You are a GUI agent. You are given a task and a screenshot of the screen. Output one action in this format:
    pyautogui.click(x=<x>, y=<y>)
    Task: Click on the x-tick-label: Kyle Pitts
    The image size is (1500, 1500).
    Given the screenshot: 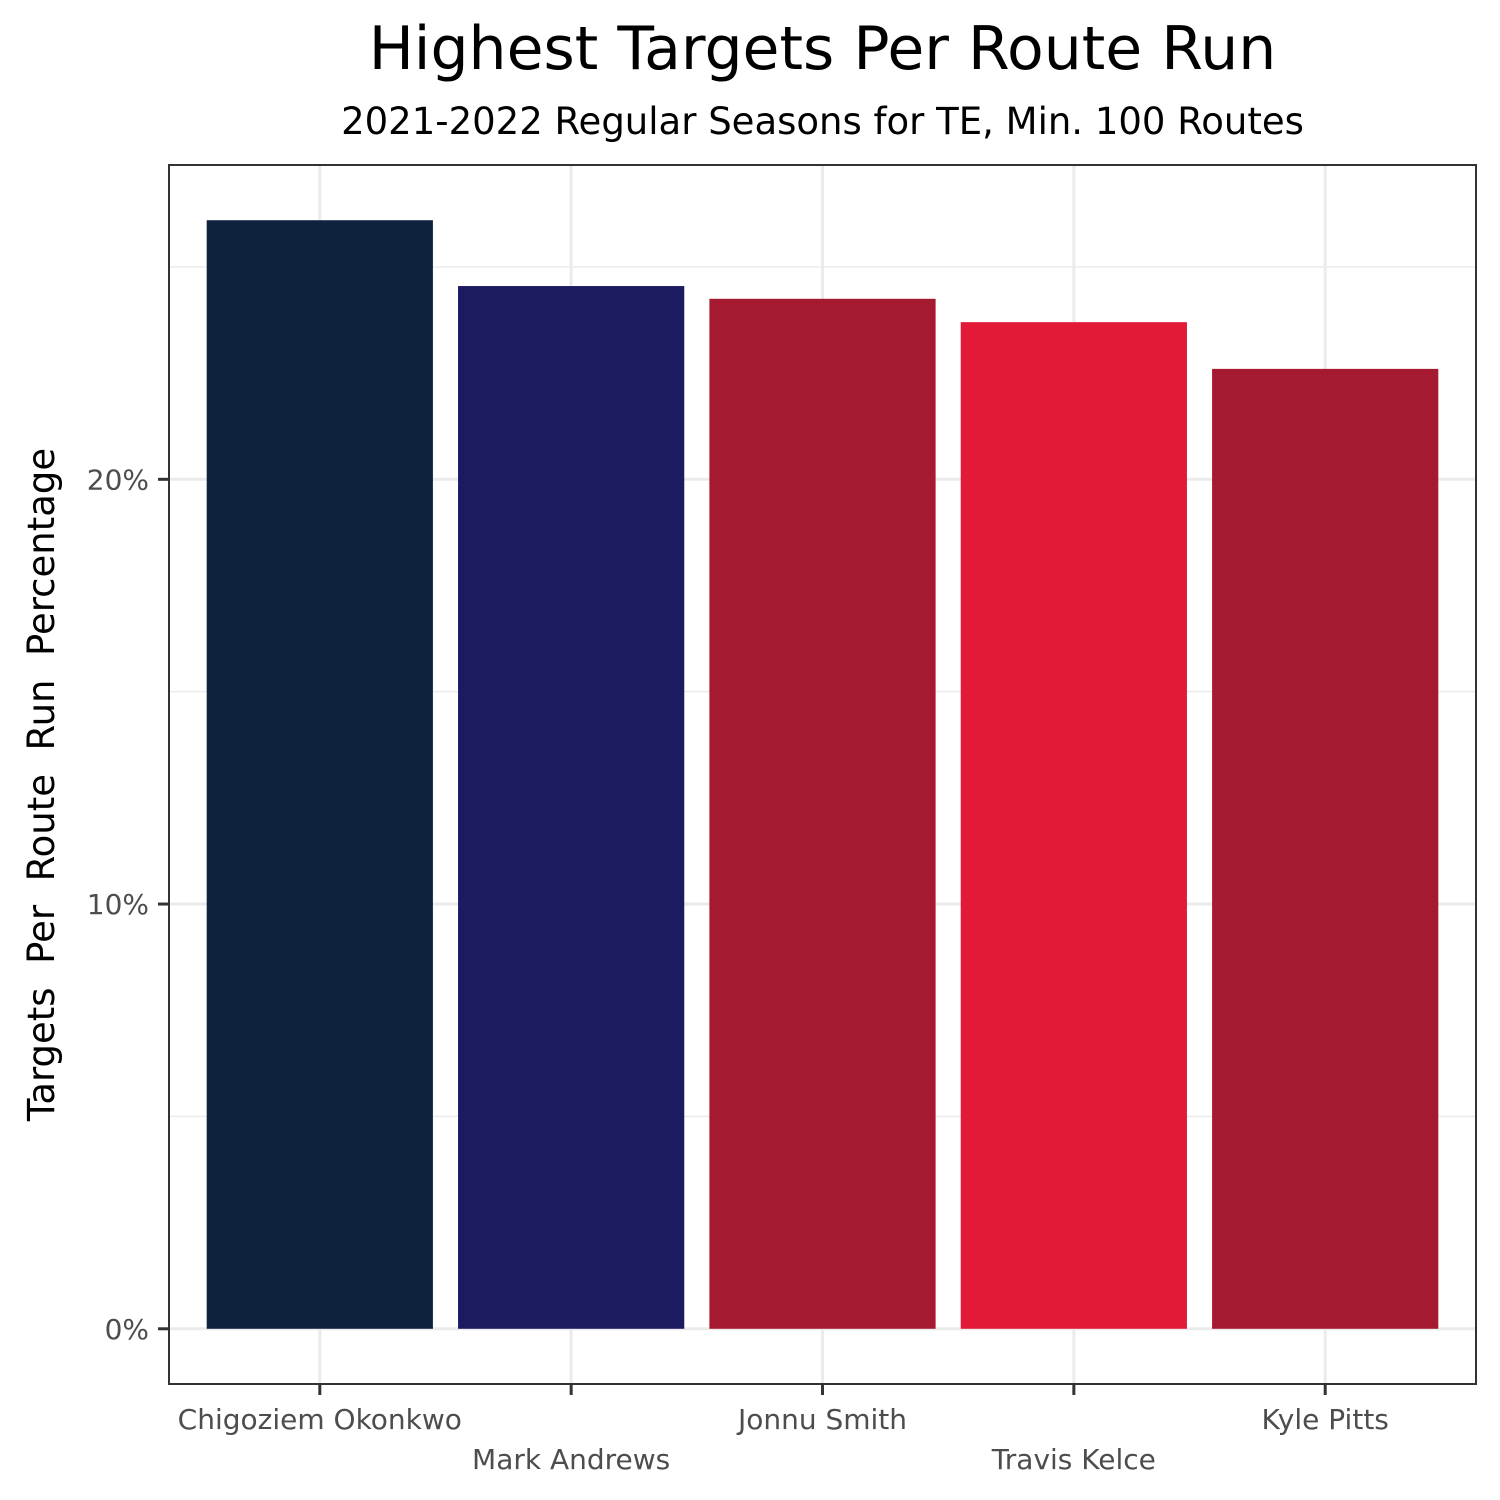 What is the action you would take?
    pyautogui.click(x=1324, y=1419)
    